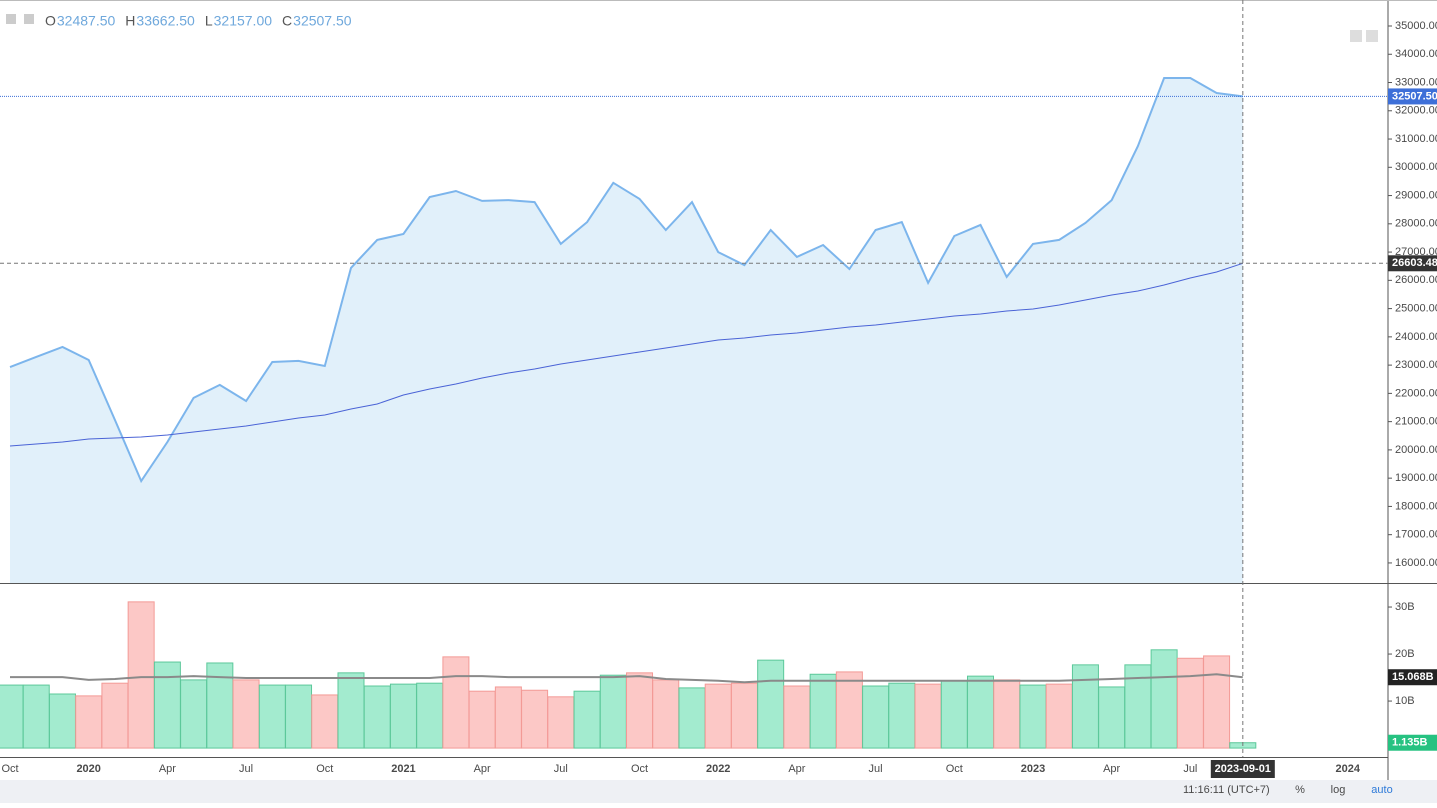 The width and height of the screenshot is (1437, 808). Describe the element at coordinates (1416, 224) in the screenshot. I see `y-tick-label: 28000.00` at that location.